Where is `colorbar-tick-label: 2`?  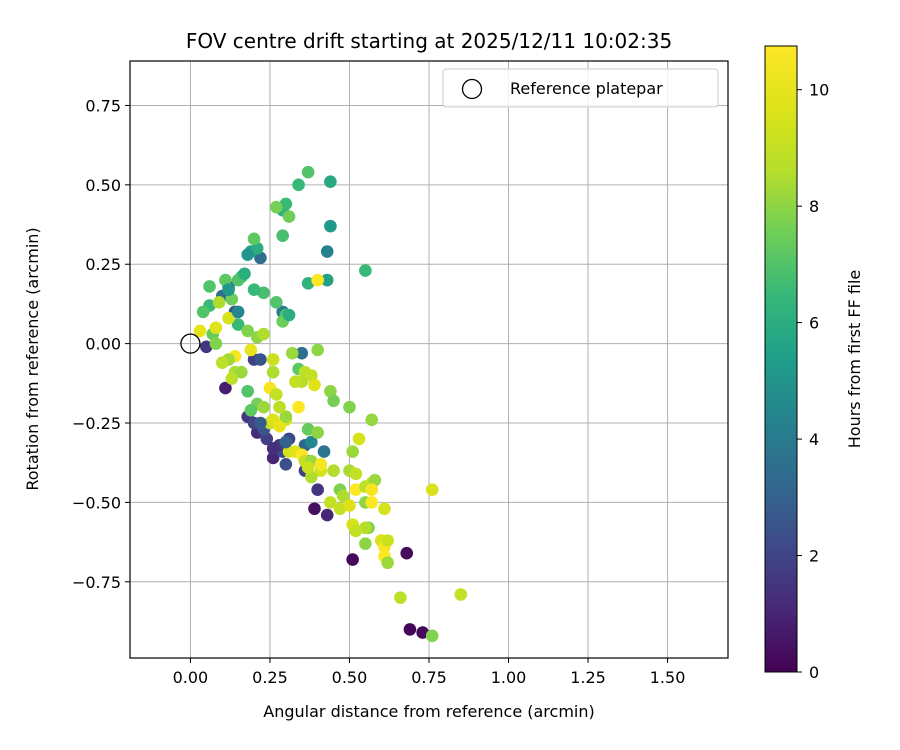 colorbar-tick-label: 2 is located at coordinates (814, 556).